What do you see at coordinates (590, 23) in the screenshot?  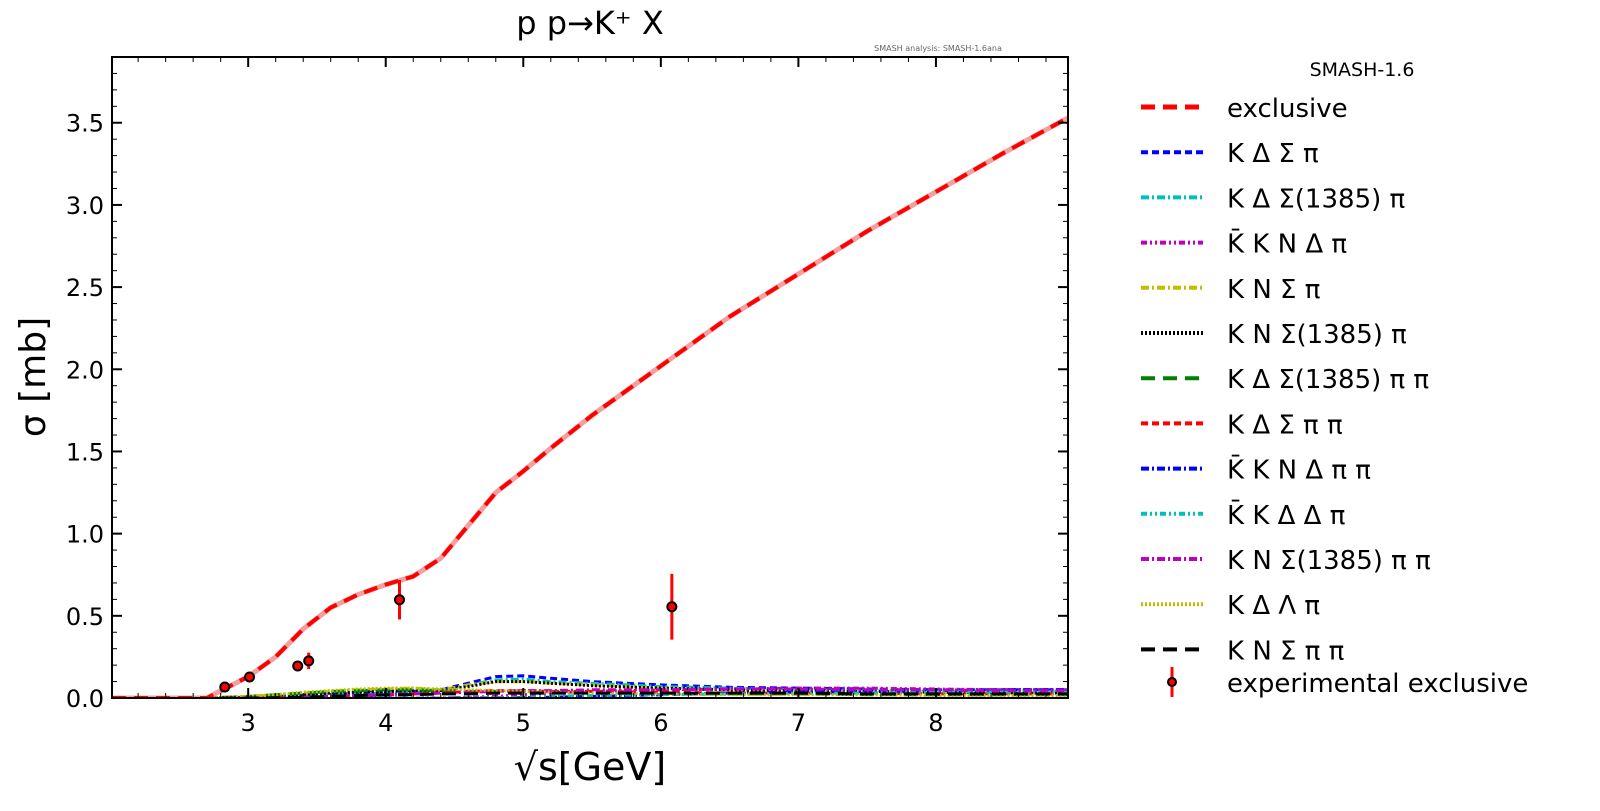 I see `chart-title: p p→K⁺ X` at bounding box center [590, 23].